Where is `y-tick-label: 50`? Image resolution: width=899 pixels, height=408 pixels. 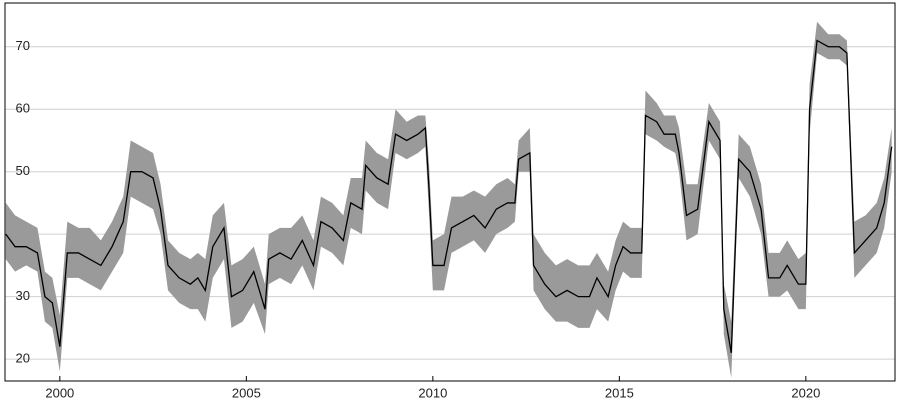 y-tick-label: 50 is located at coordinates (23, 170).